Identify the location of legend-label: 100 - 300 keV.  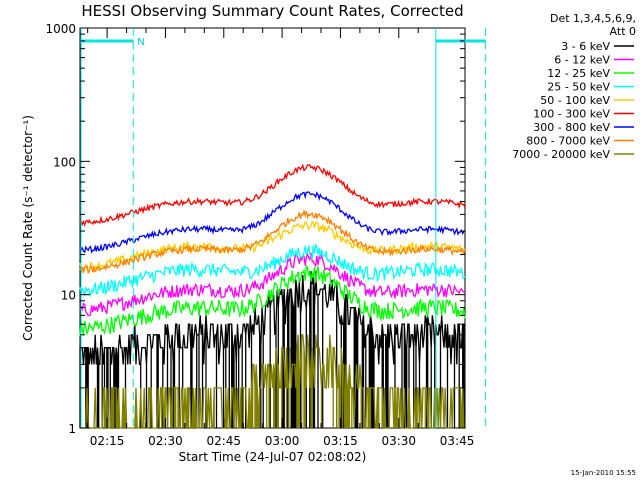
(571, 114).